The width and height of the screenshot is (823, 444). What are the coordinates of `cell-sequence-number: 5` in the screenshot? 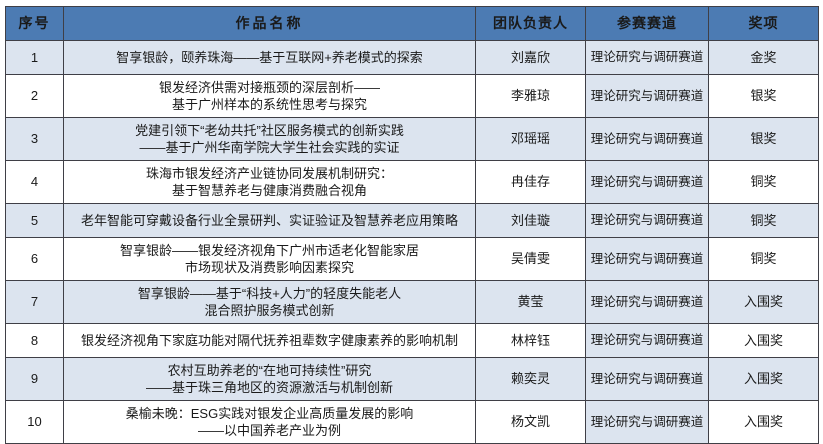 It's located at (34, 220).